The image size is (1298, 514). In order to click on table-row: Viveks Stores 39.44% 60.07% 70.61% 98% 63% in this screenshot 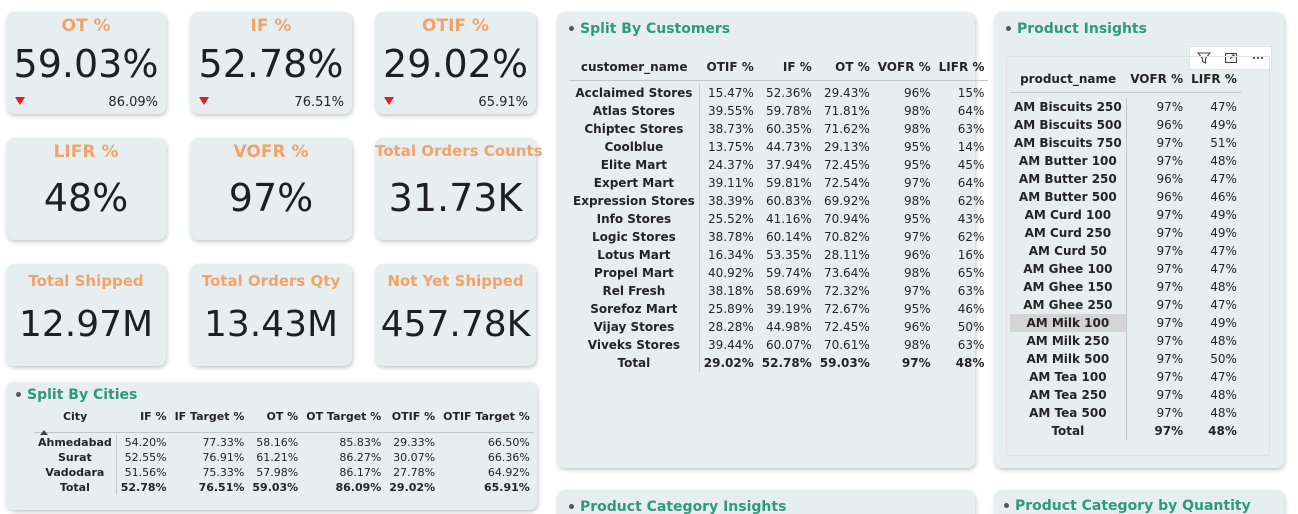, I will do `click(778, 345)`.